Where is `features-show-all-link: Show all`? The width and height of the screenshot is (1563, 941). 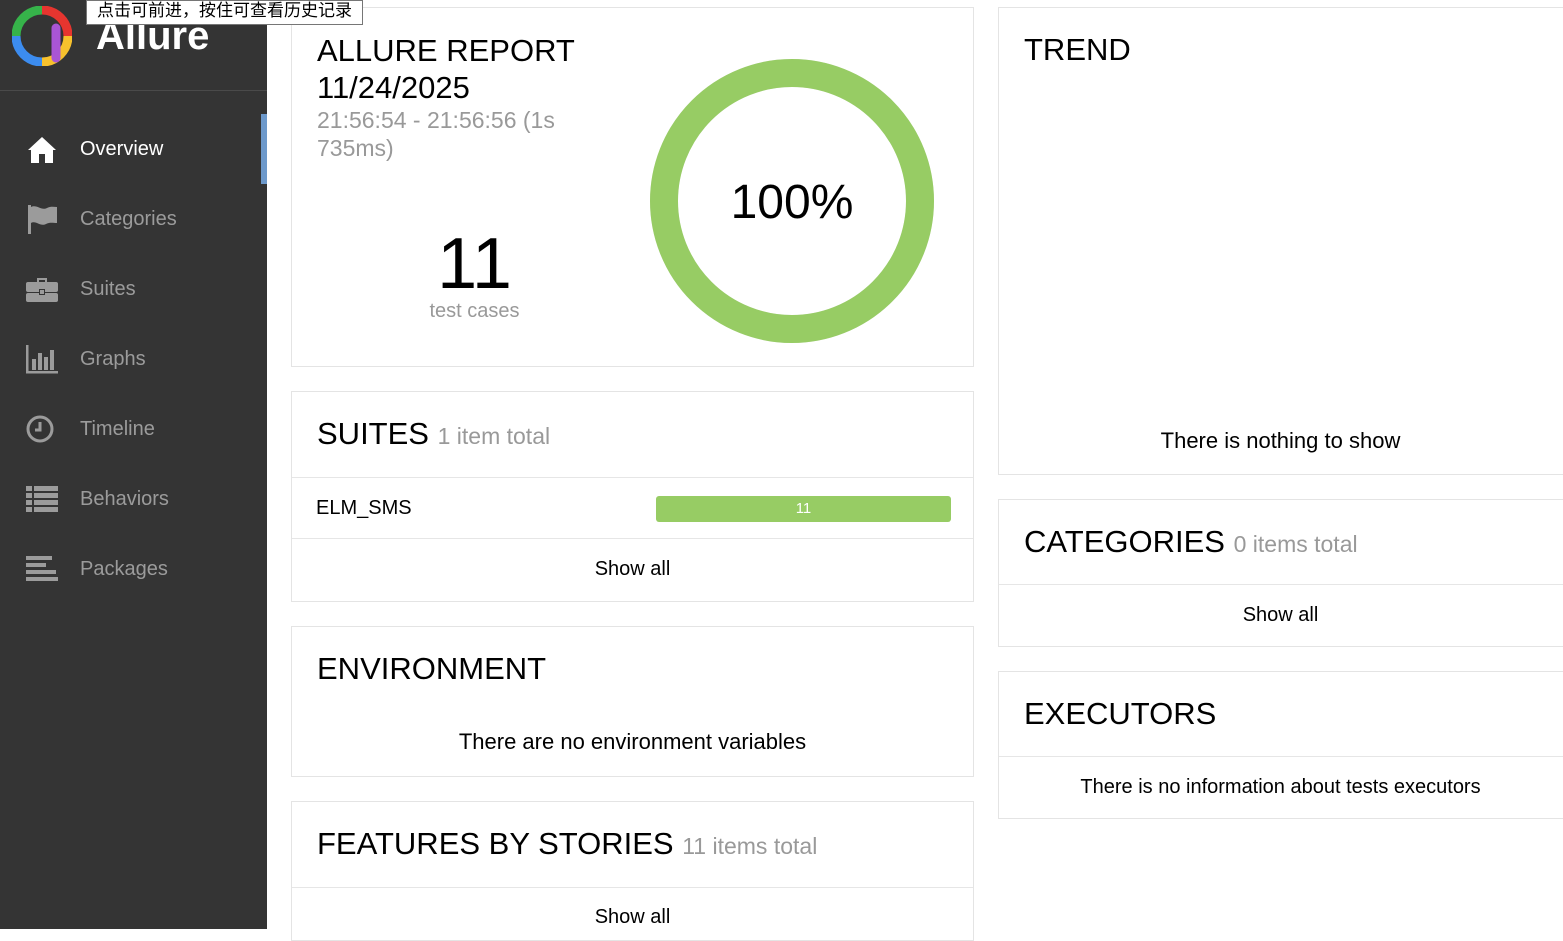 features-show-all-link: Show all is located at coordinates (632, 917).